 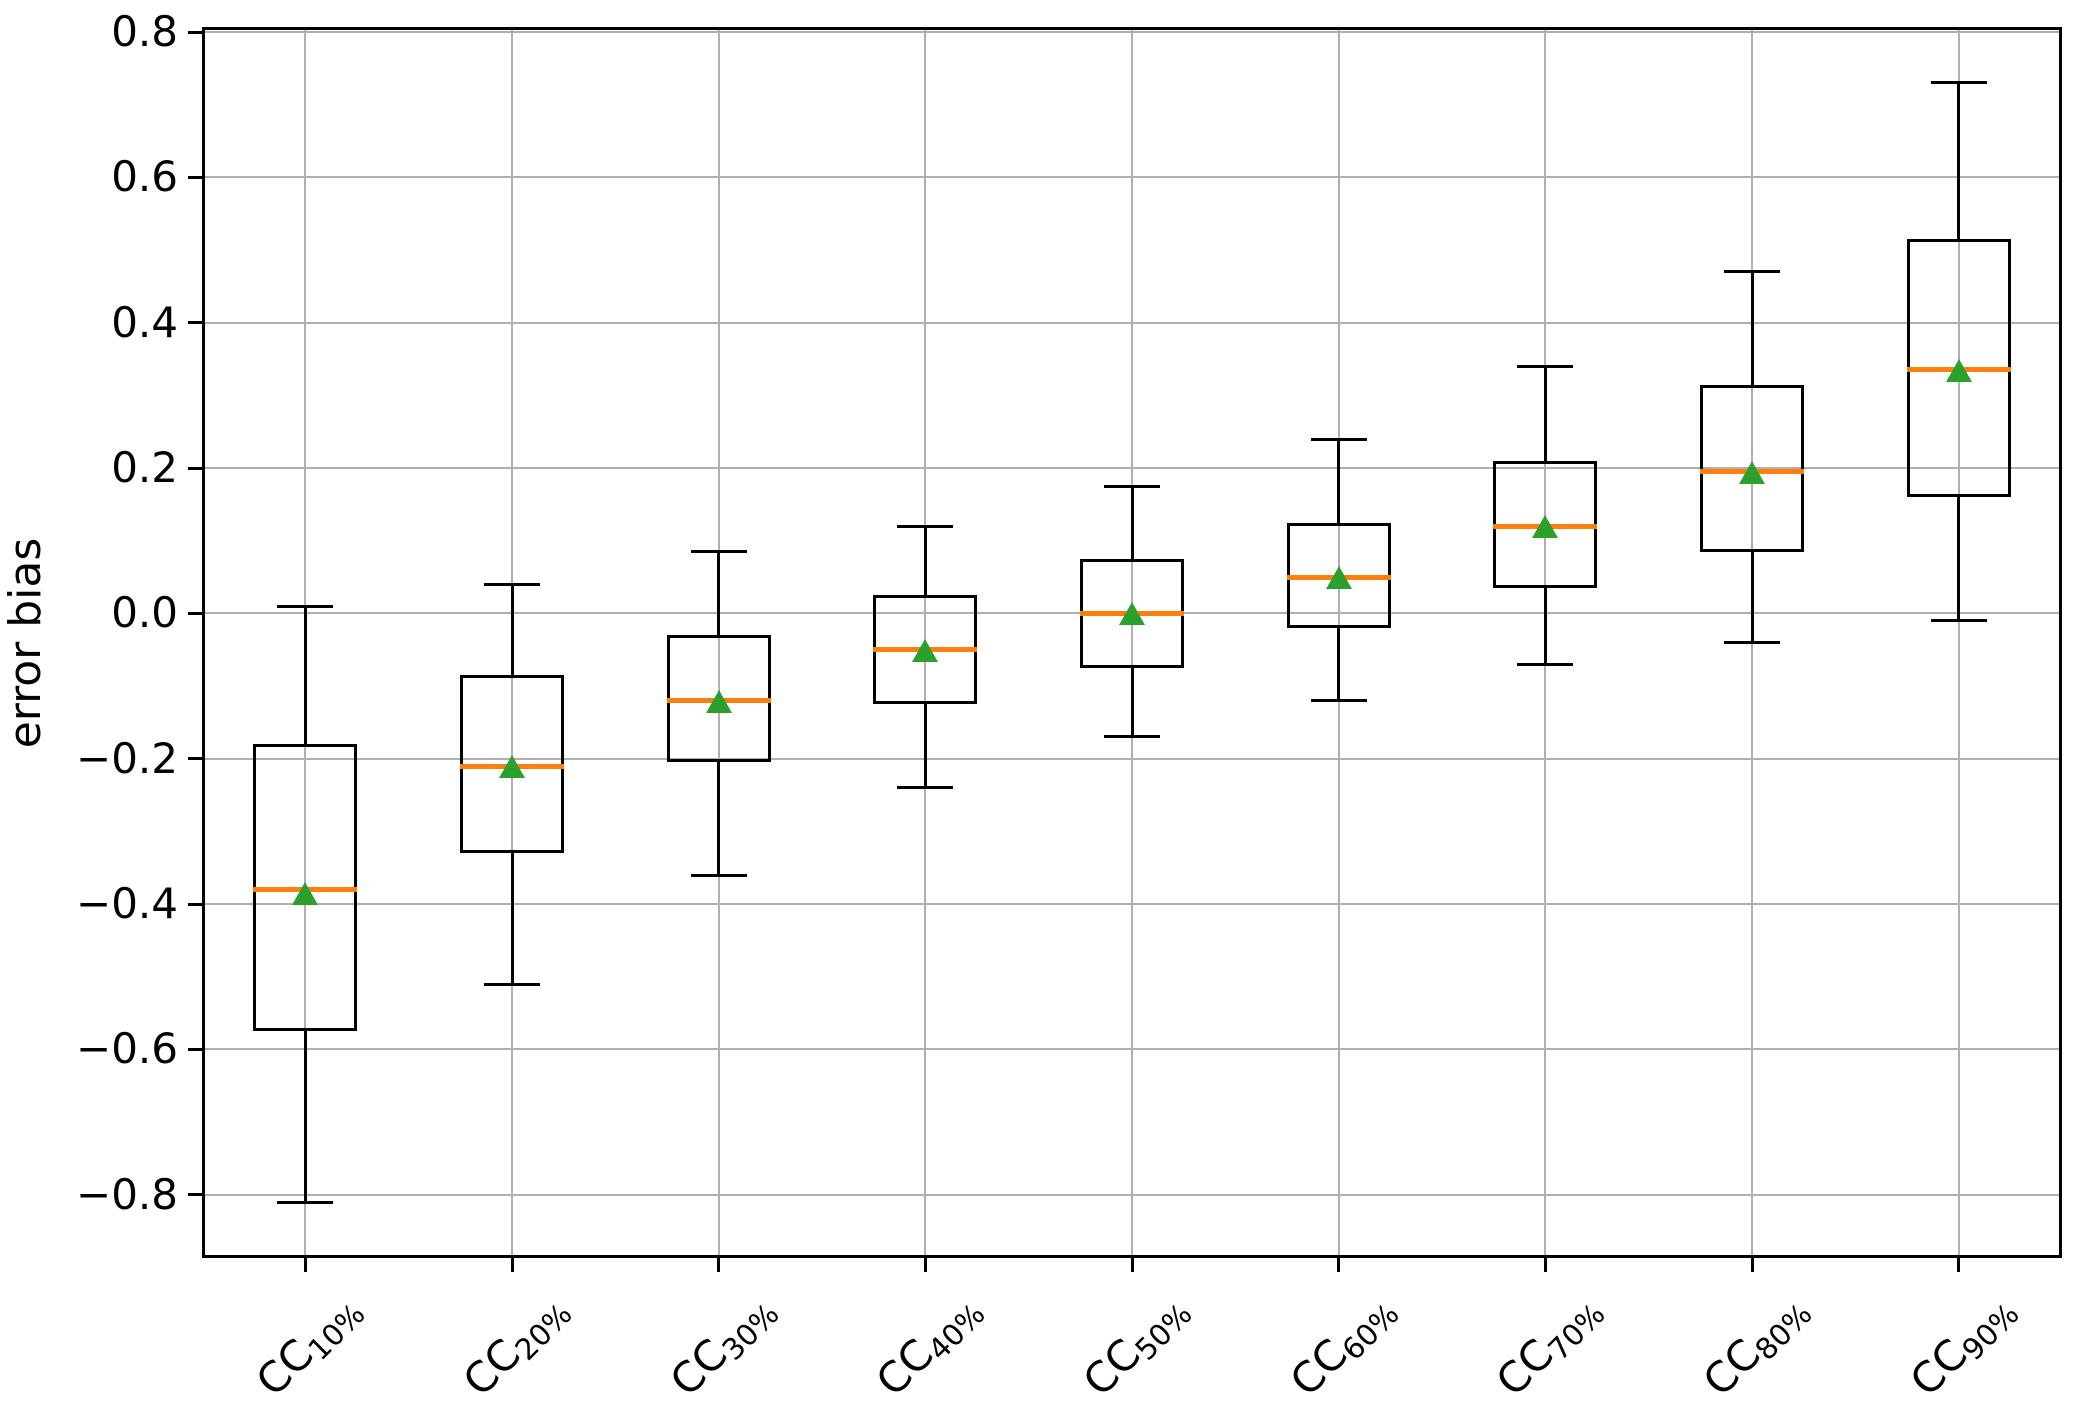 What do you see at coordinates (144, 177) in the screenshot?
I see `y-tick-label: 0.6` at bounding box center [144, 177].